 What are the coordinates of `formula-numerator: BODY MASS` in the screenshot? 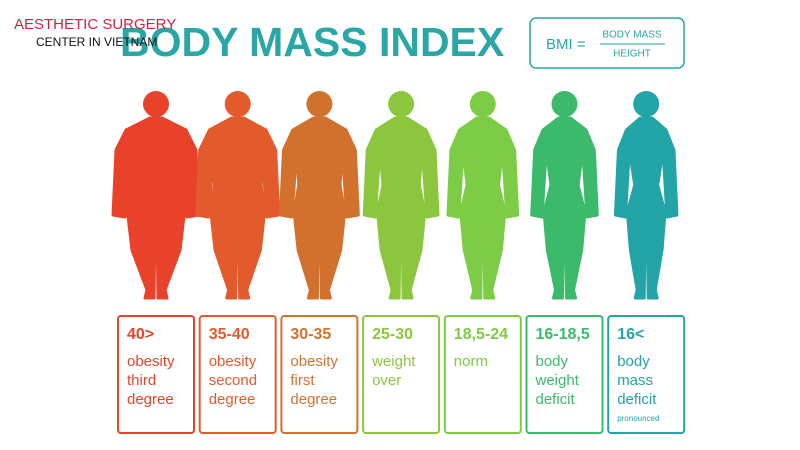 It's located at (632, 35).